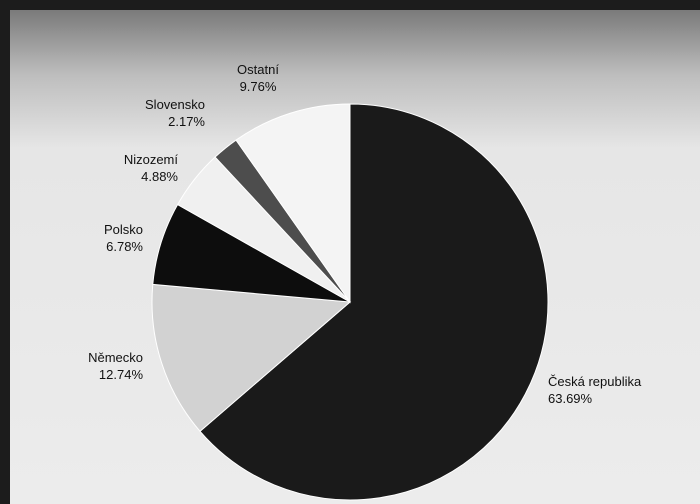 This screenshot has width=700, height=504. Describe the element at coordinates (159, 176) in the screenshot. I see `slice-value-label: 4.88%` at that location.